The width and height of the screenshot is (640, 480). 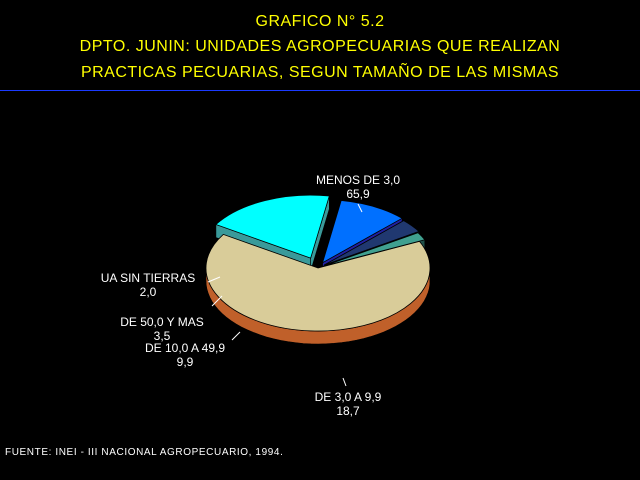 I want to click on slice-label-4: UA SIN TIERRAS, so click(x=148, y=278).